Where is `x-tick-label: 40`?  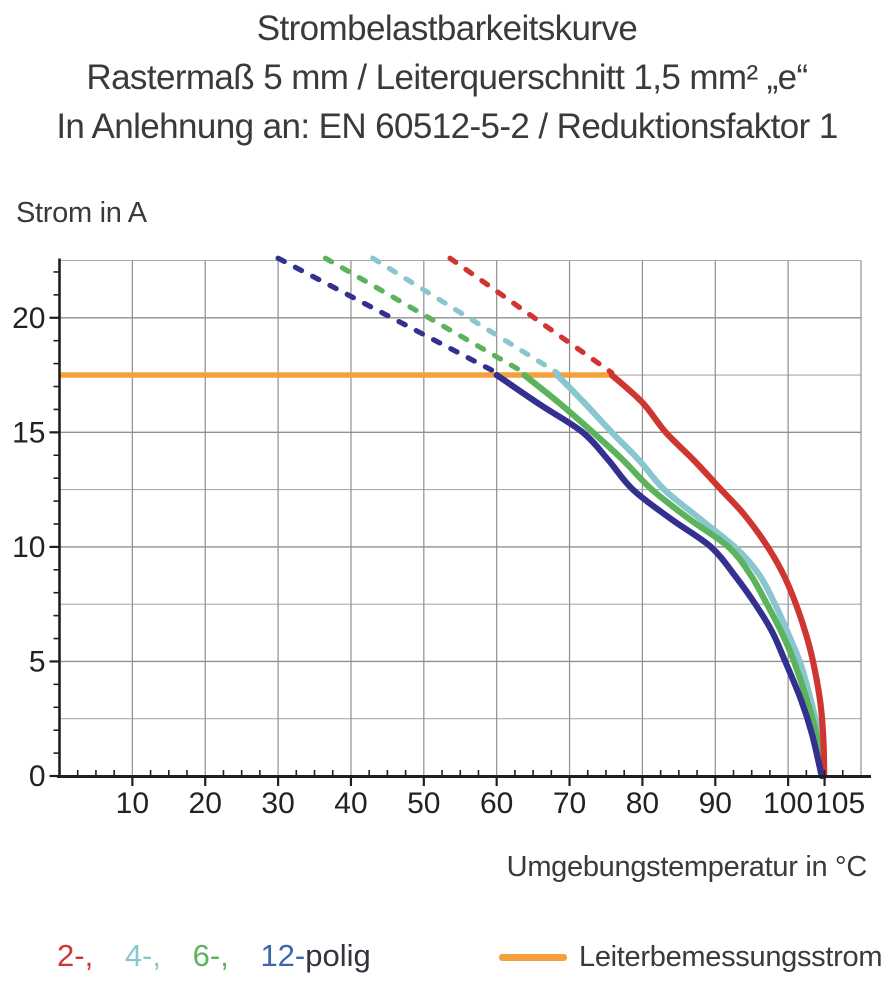
x-tick-label: 40 is located at coordinates (350, 803).